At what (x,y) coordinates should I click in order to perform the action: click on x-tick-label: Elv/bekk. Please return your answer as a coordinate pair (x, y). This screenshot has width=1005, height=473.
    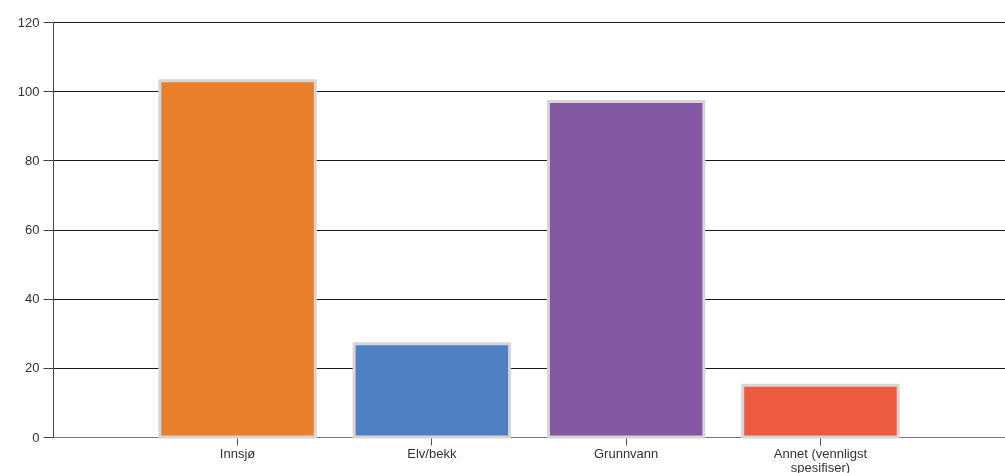
    Looking at the image, I should click on (432, 453).